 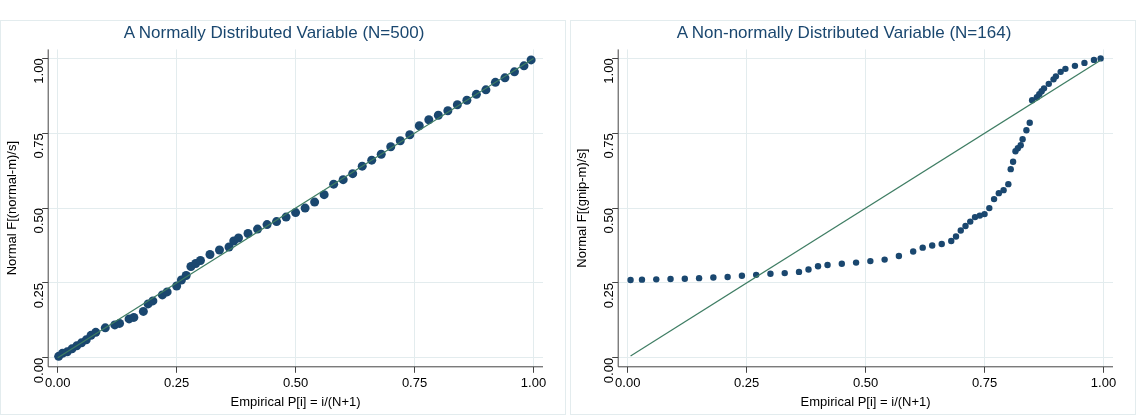 What do you see at coordinates (582, 208) in the screenshot?
I see `y-axis-title: Normal F[(gnip-m)/s]` at bounding box center [582, 208].